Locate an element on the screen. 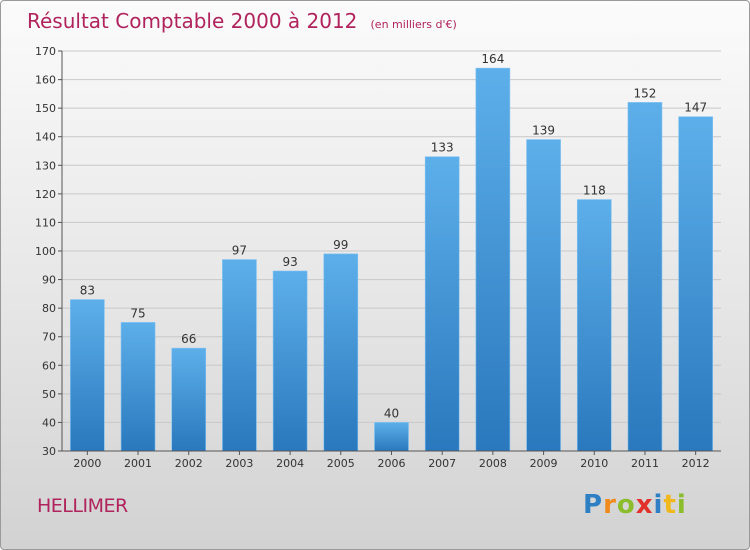 This screenshot has height=550, width=750. bar-value-label: 118 is located at coordinates (594, 191).